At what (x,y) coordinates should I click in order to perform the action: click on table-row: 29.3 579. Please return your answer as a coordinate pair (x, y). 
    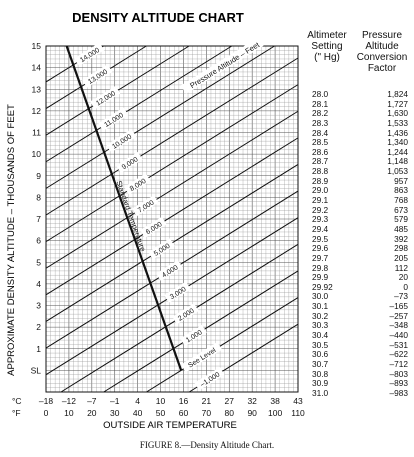
    Looking at the image, I should click on (360, 220).